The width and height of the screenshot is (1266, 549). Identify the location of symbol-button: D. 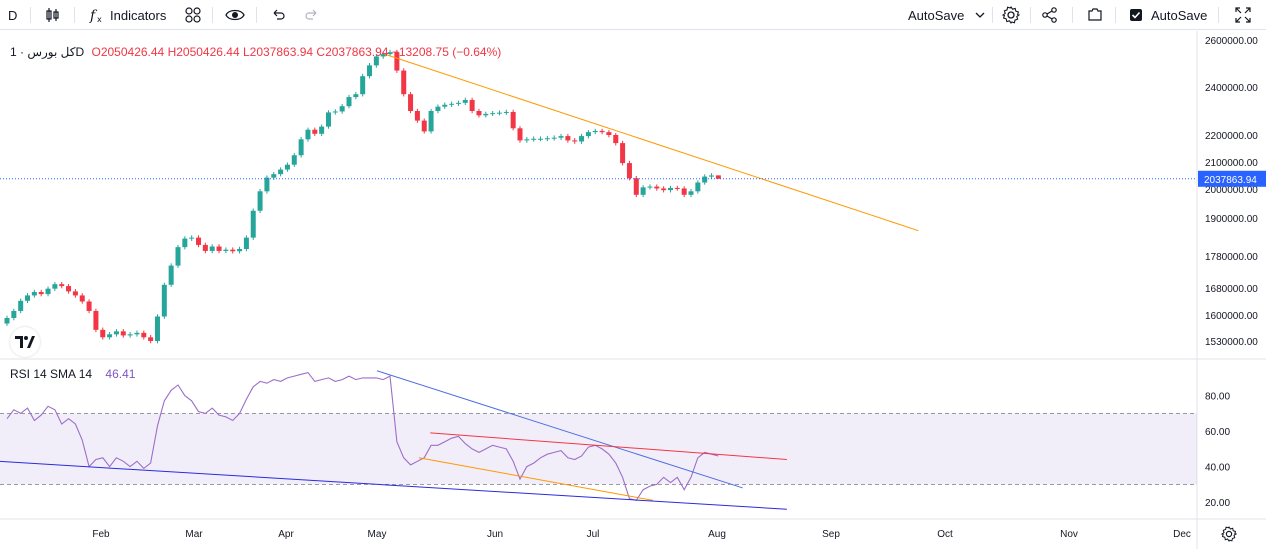
(12, 15).